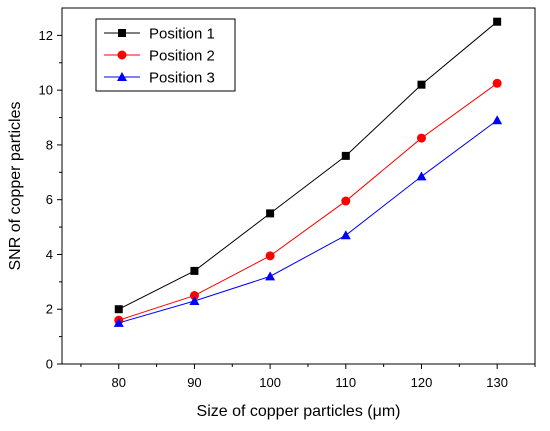 This screenshot has height=431, width=550. I want to click on x-tick-label: 120, so click(422, 382).